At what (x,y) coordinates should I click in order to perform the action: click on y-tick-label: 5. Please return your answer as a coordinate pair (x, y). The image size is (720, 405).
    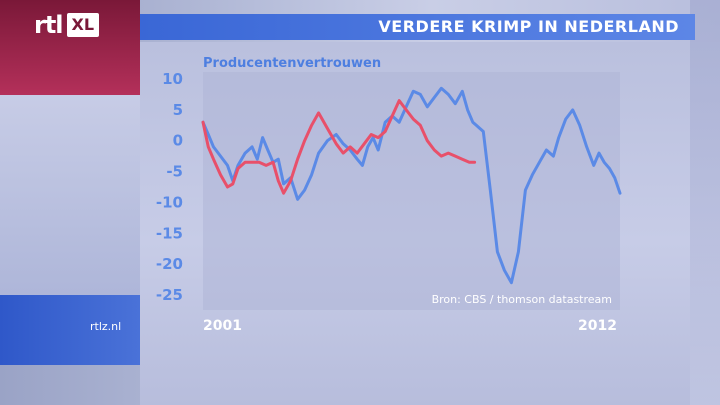
    Looking at the image, I should click on (178, 110).